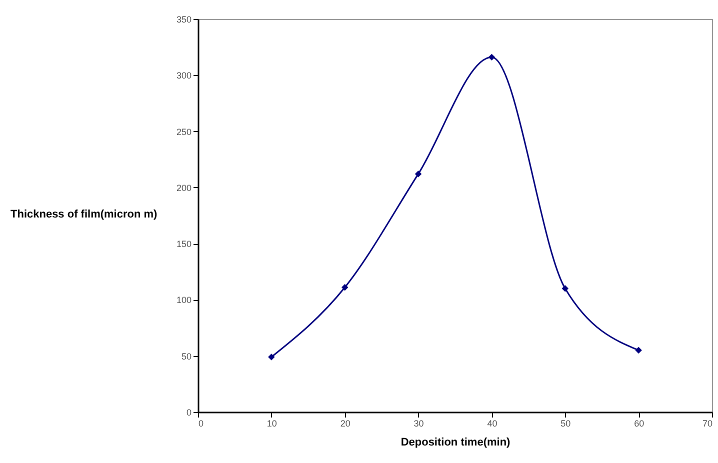 This screenshot has width=718, height=463. I want to click on y-tick-label: 300, so click(184, 75).